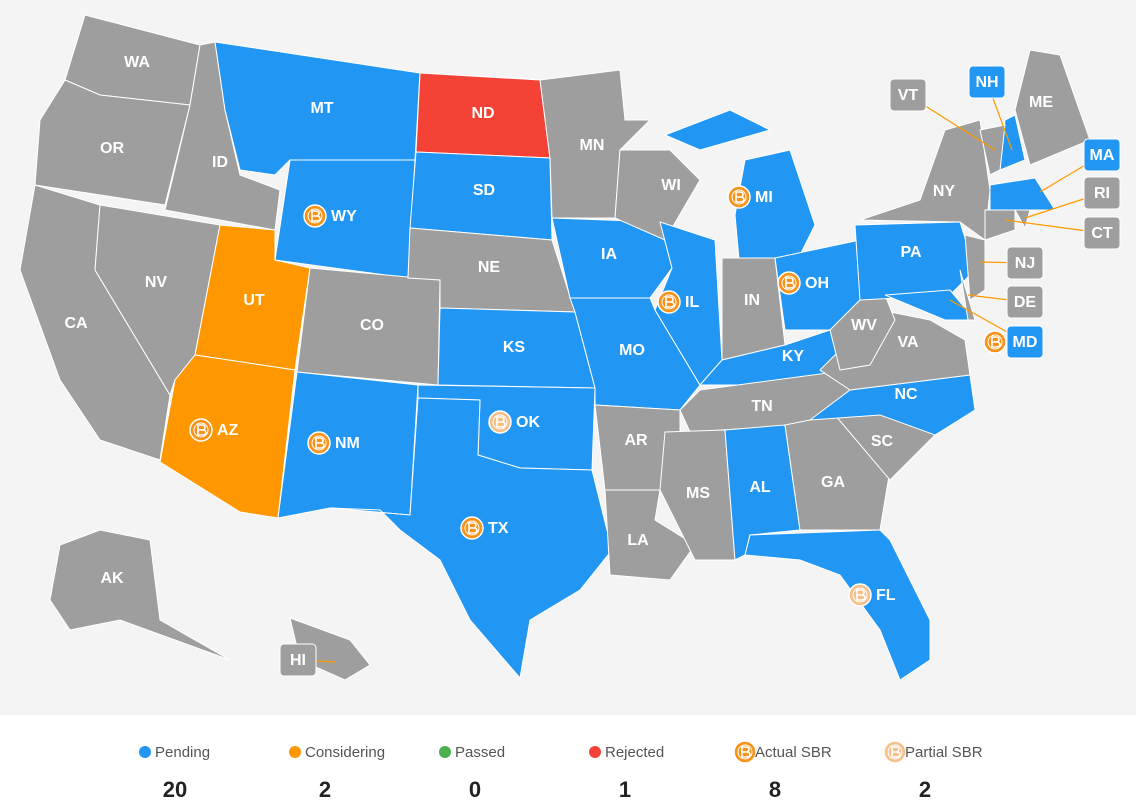 This screenshot has height=809, width=1136. I want to click on state-label: AL, so click(760, 487).